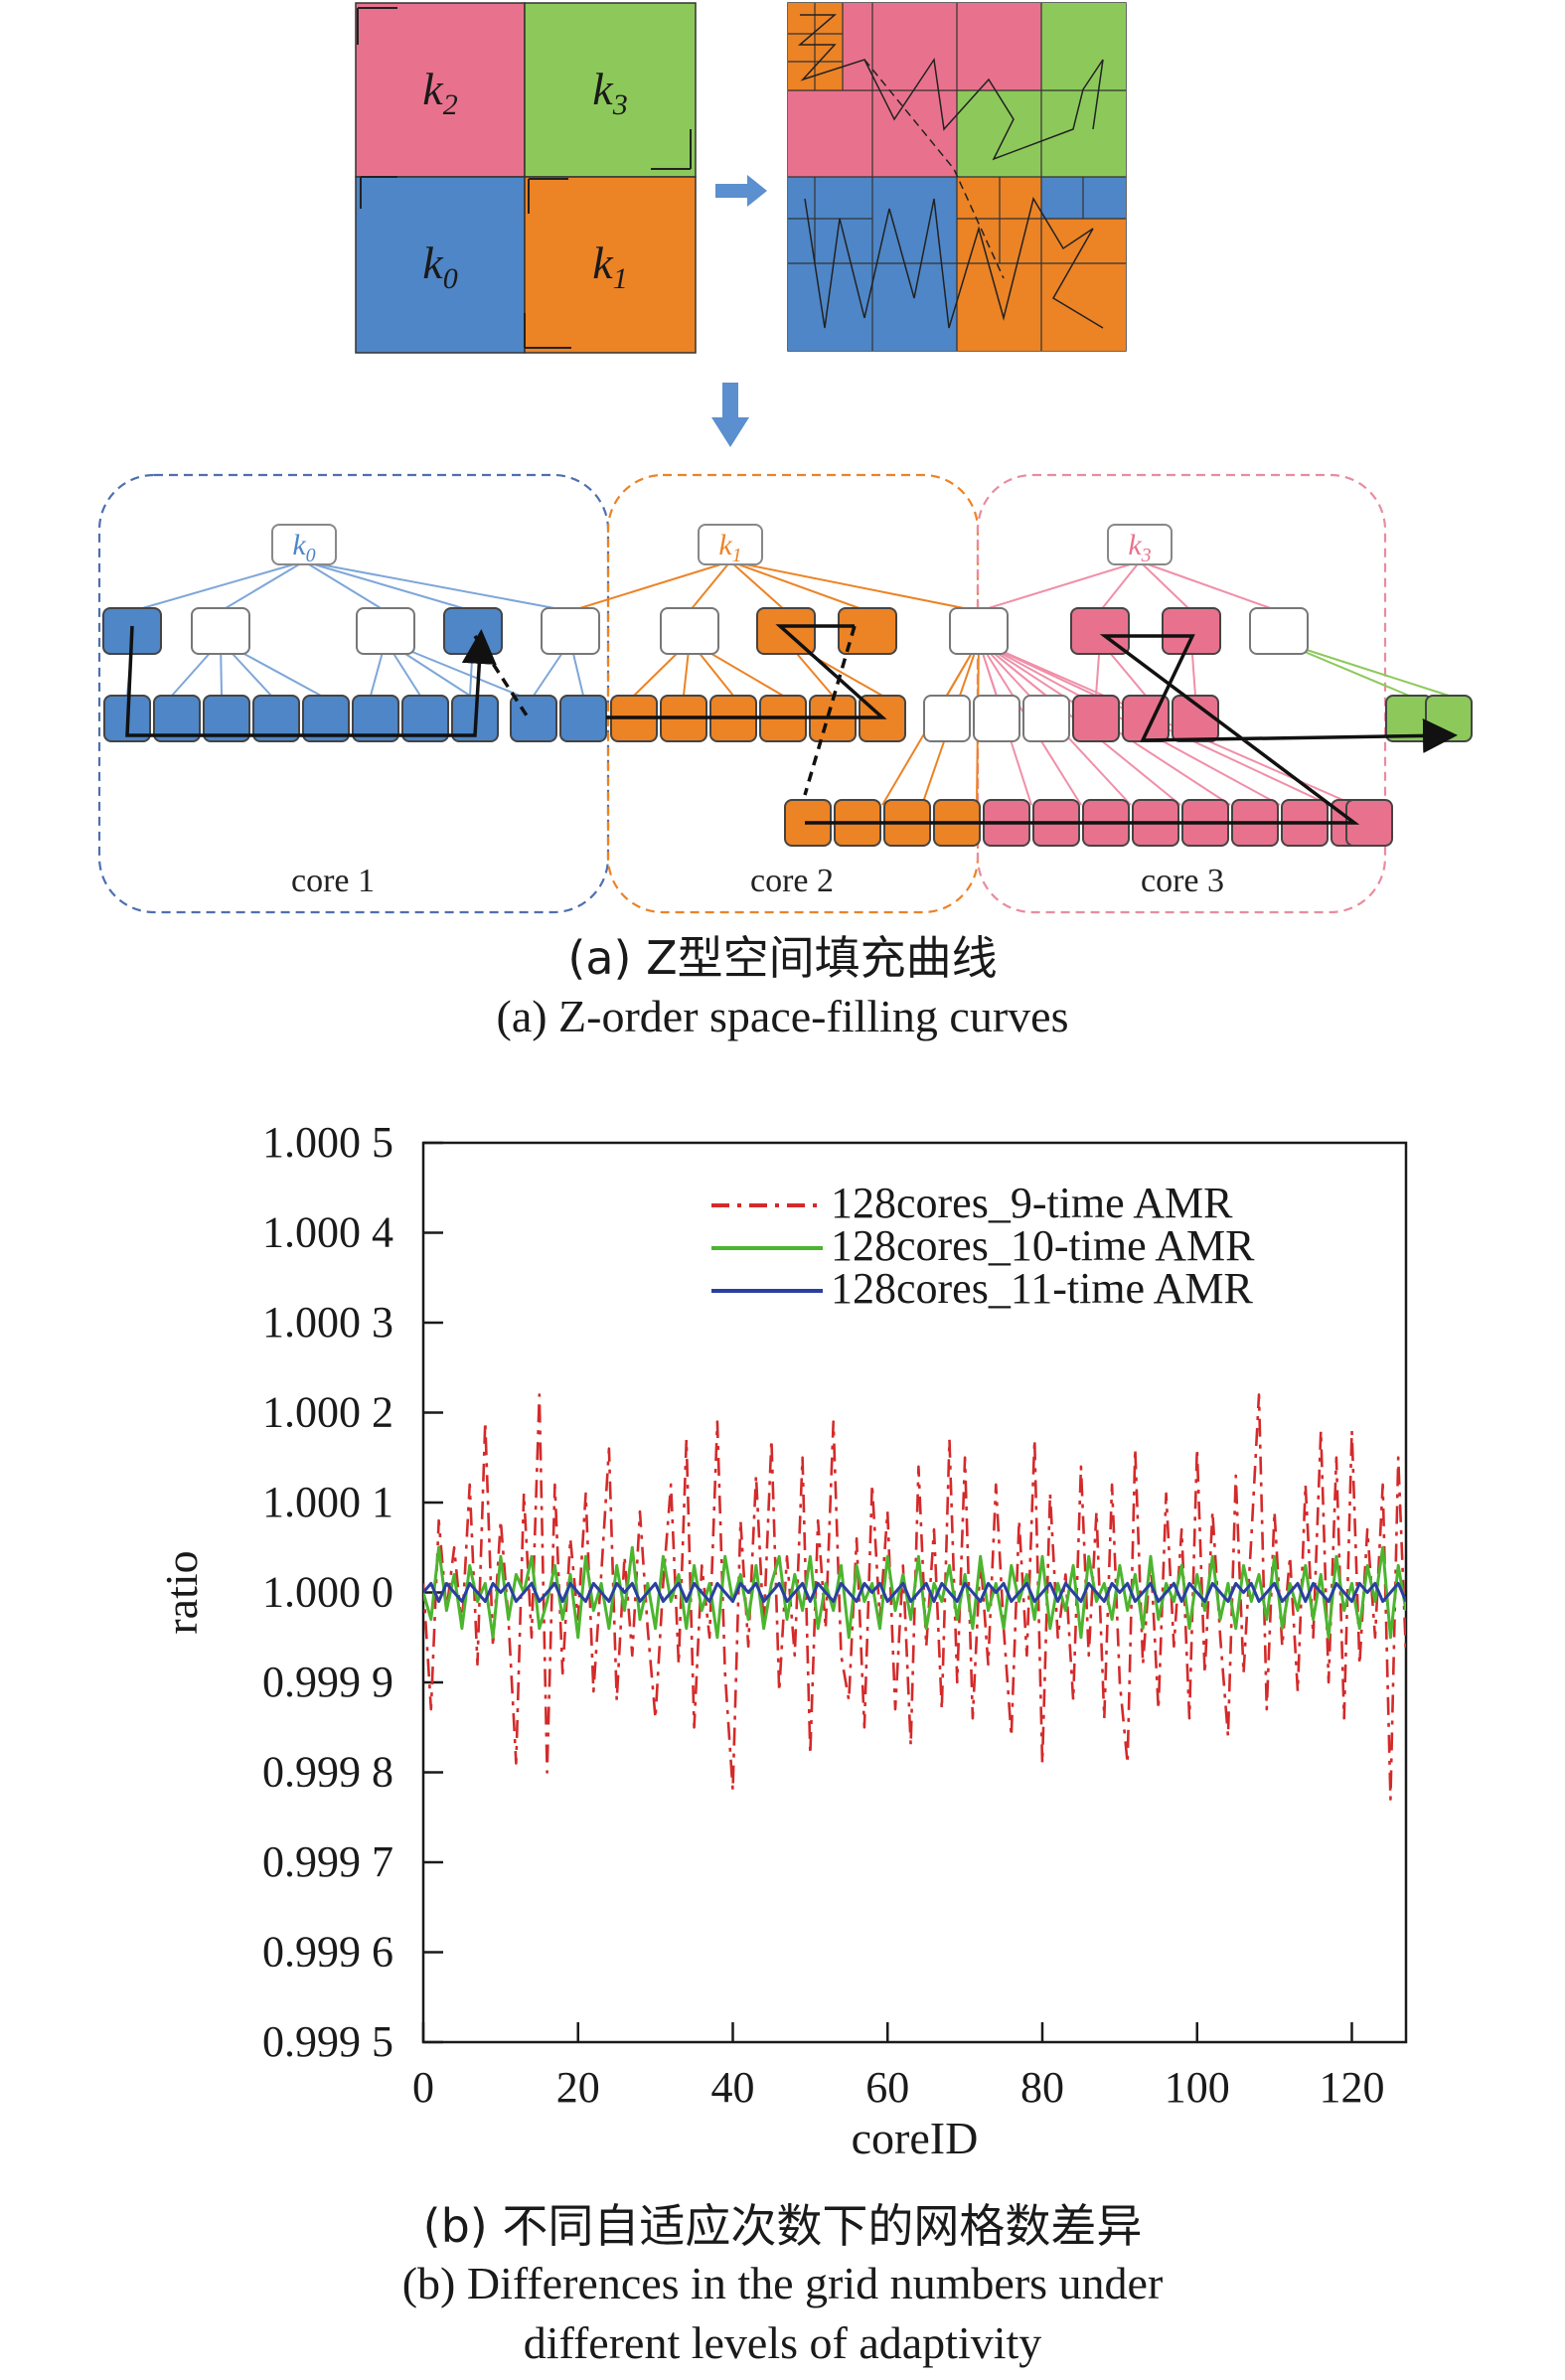 The height and width of the screenshot is (2380, 1565). I want to click on svg-text: k1, so click(730, 547).